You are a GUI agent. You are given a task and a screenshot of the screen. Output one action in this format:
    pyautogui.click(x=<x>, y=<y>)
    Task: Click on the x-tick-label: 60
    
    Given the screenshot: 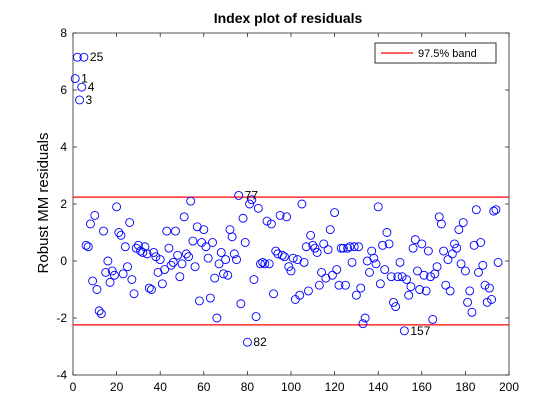 What is the action you would take?
    pyautogui.click(x=204, y=387)
    